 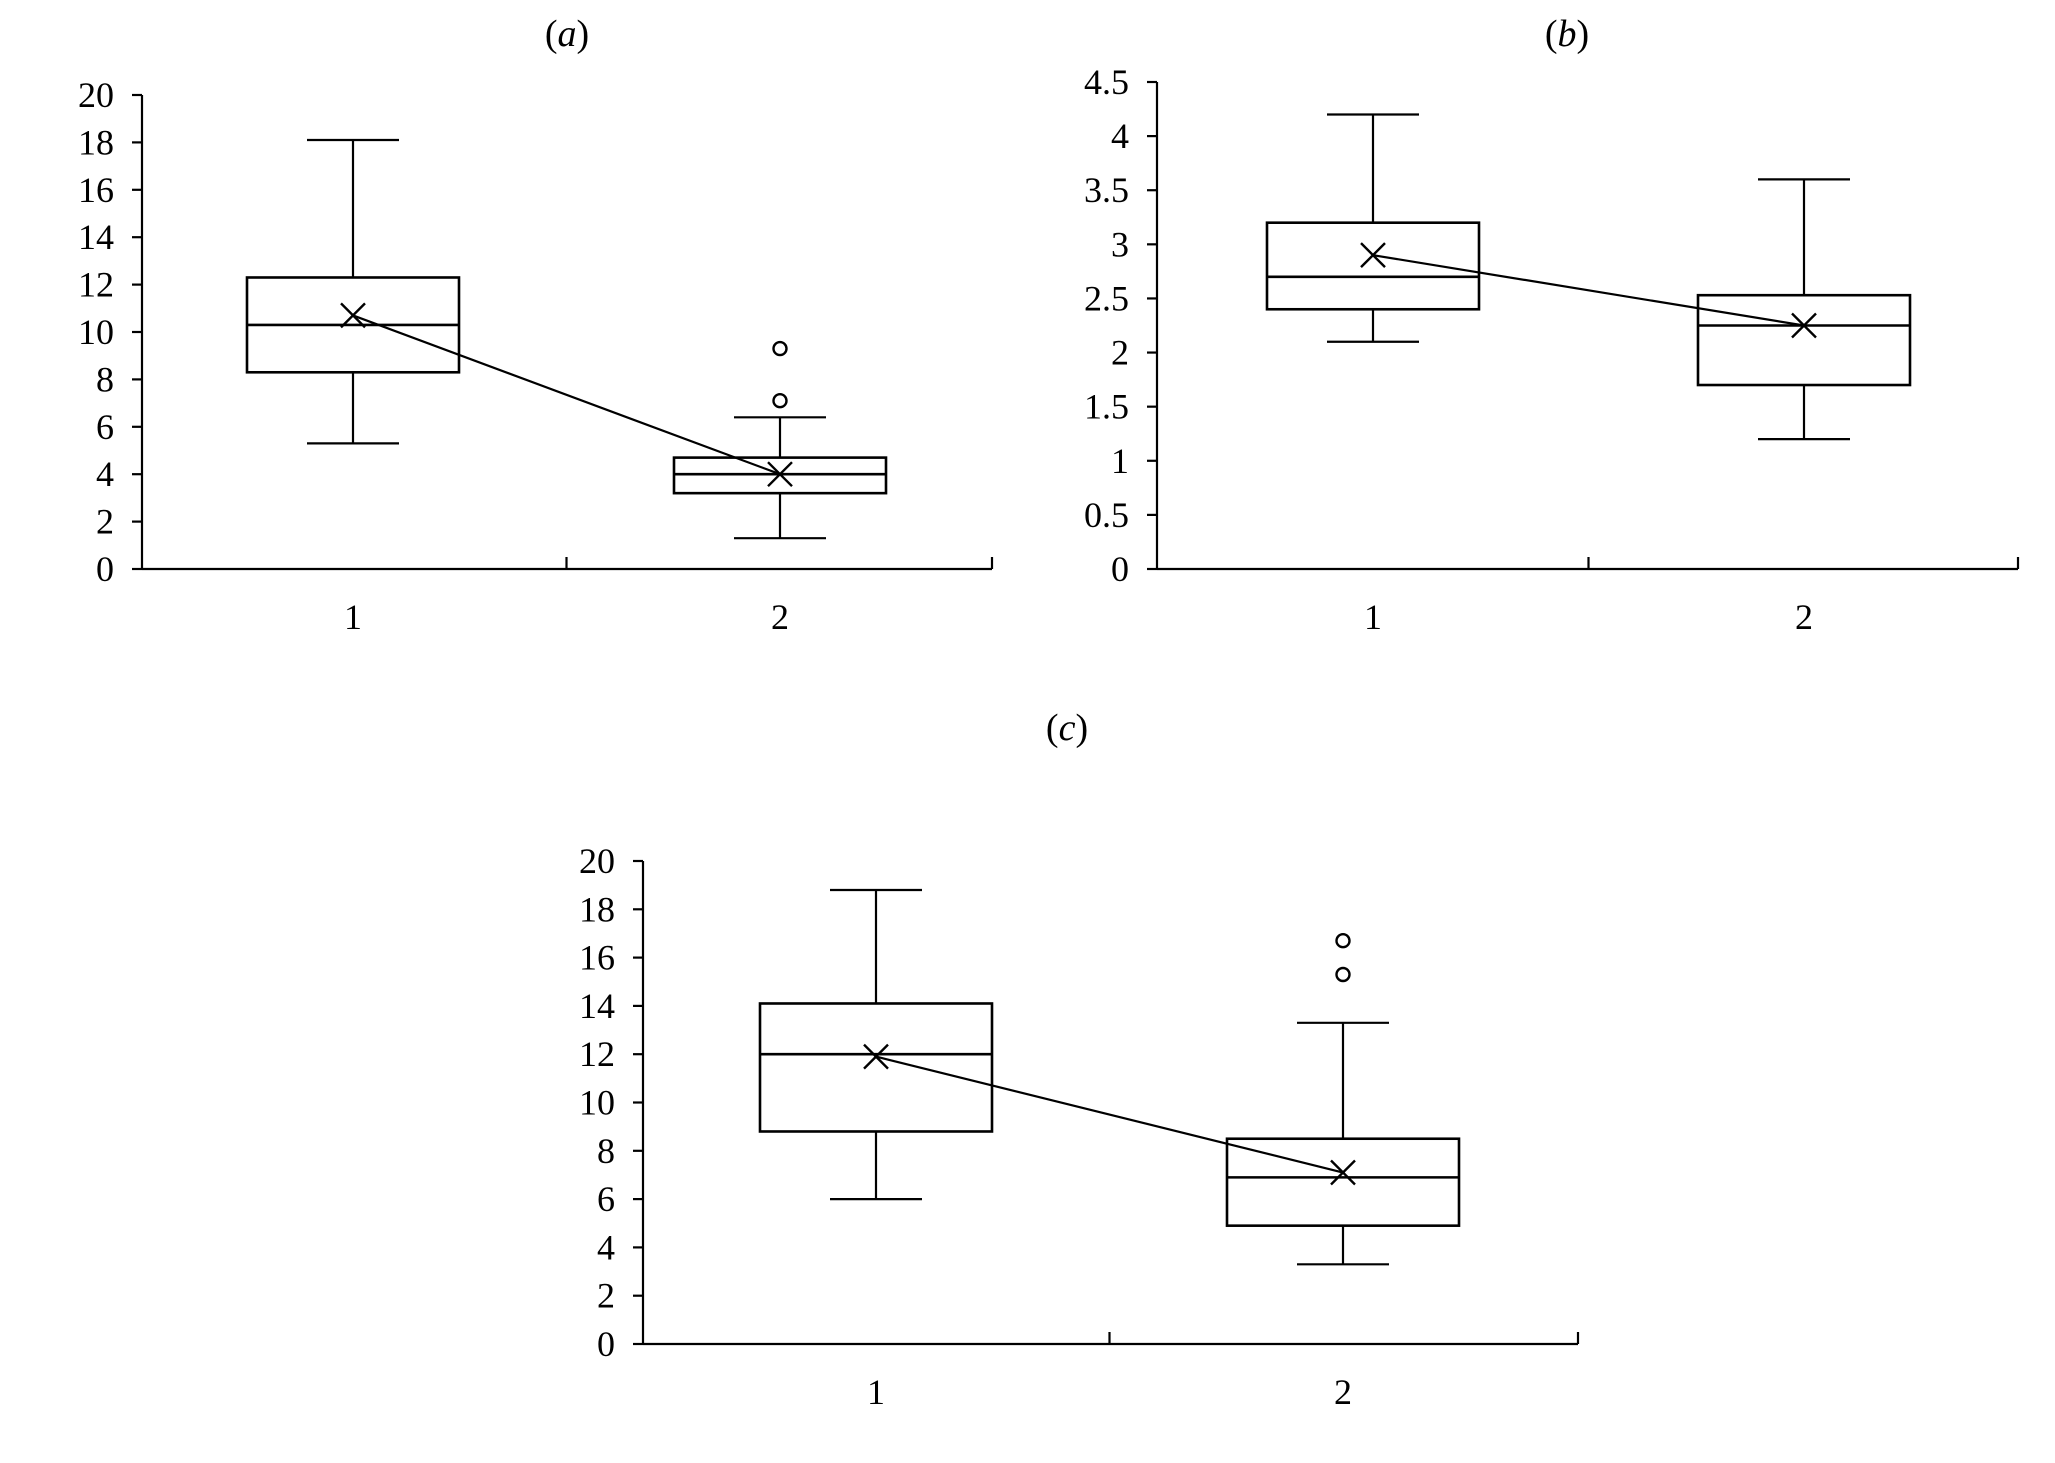 I want to click on panel-title: (b), so click(x=1567, y=34).